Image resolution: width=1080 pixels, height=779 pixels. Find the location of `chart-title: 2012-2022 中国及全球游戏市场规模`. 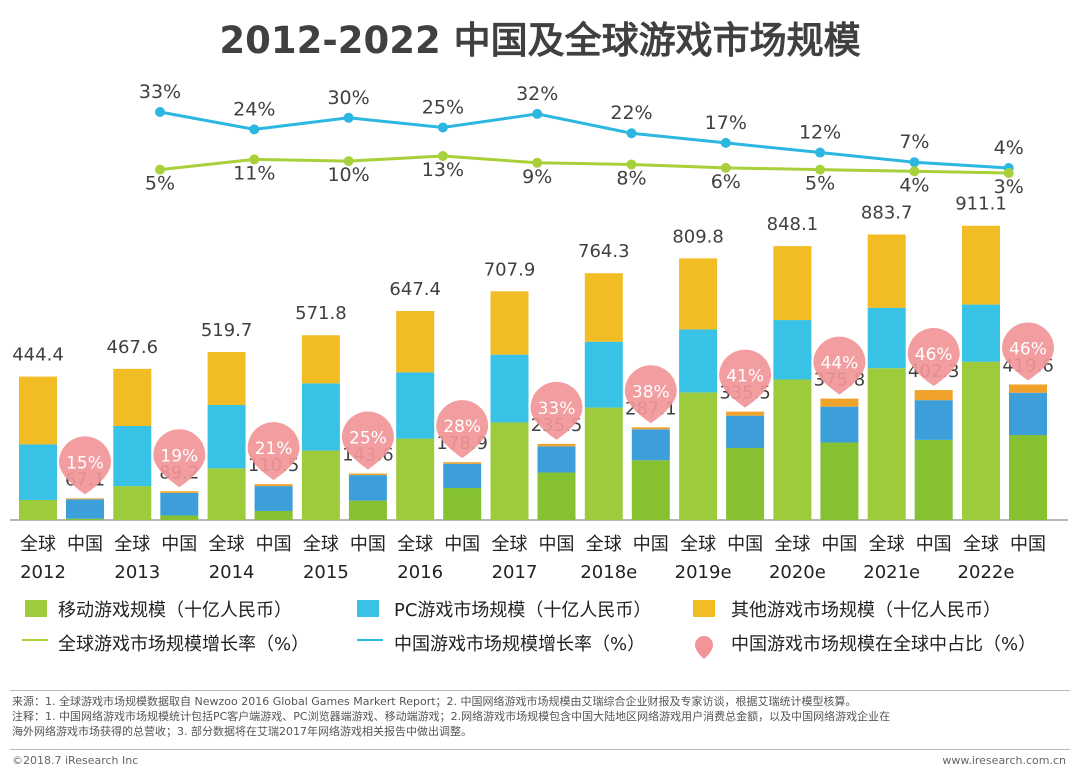

chart-title: 2012-2022 中国及全球游戏市场规模 is located at coordinates (539, 40).